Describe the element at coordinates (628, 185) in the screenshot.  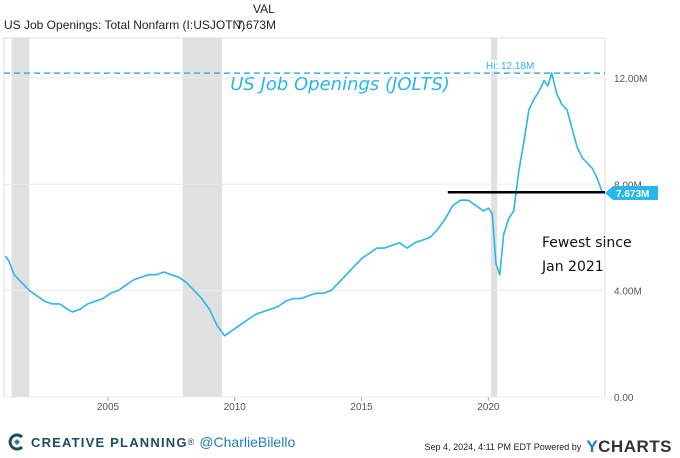
I see `y-tick-label: 8.00M` at that location.